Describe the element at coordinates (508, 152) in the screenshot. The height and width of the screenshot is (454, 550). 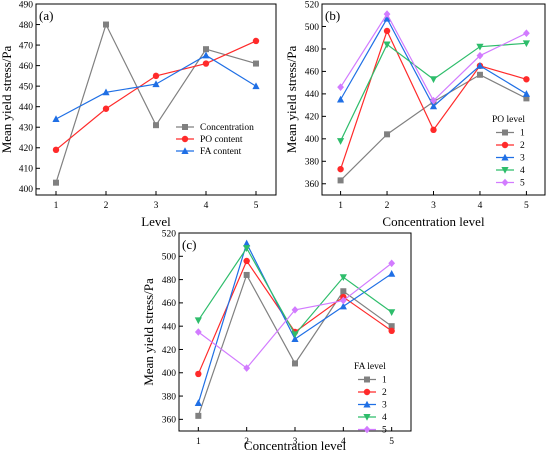
I see `legend: PO level 1 2 3 4 5` at that location.